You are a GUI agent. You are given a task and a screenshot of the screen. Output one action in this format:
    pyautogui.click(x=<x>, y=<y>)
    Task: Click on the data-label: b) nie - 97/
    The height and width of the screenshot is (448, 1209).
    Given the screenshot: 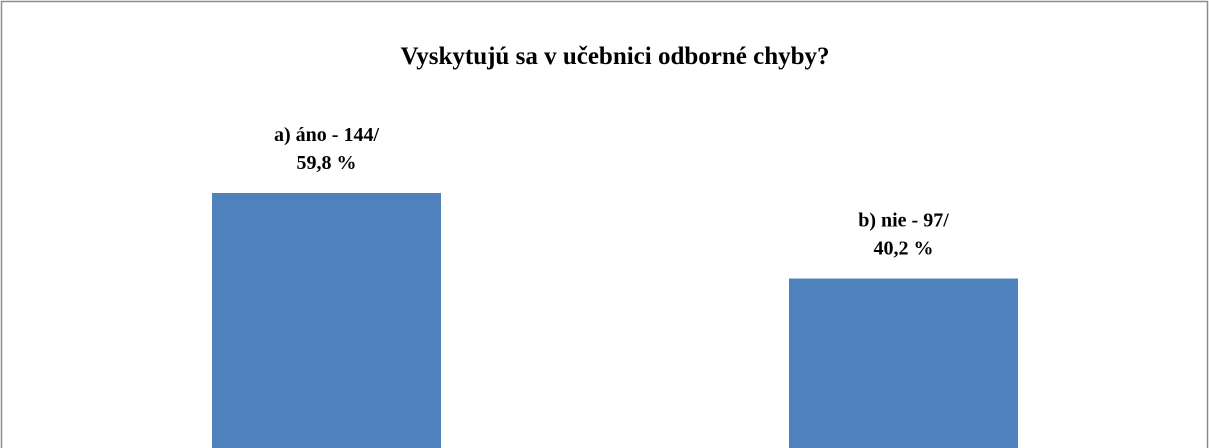 What is the action you would take?
    pyautogui.click(x=903, y=221)
    